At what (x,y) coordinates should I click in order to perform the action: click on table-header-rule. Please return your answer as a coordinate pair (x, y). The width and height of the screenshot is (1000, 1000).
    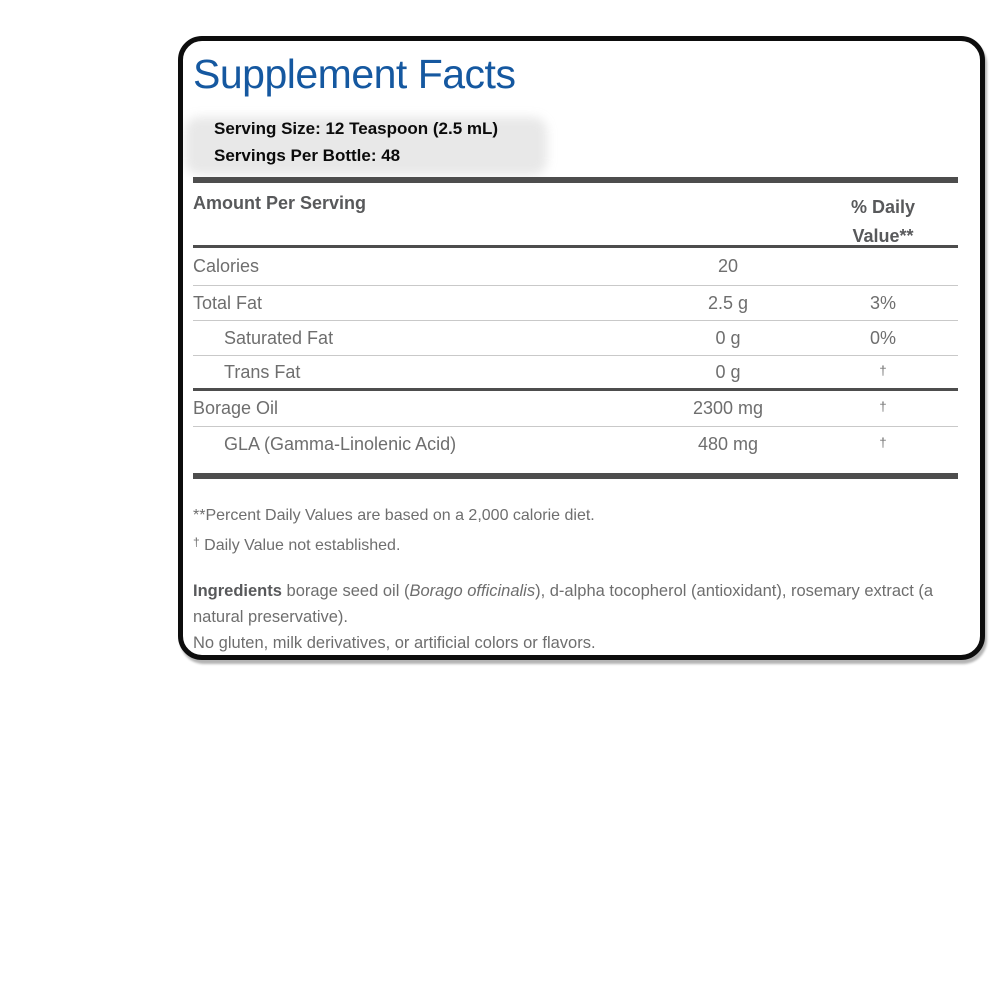
    Looking at the image, I should click on (575, 246).